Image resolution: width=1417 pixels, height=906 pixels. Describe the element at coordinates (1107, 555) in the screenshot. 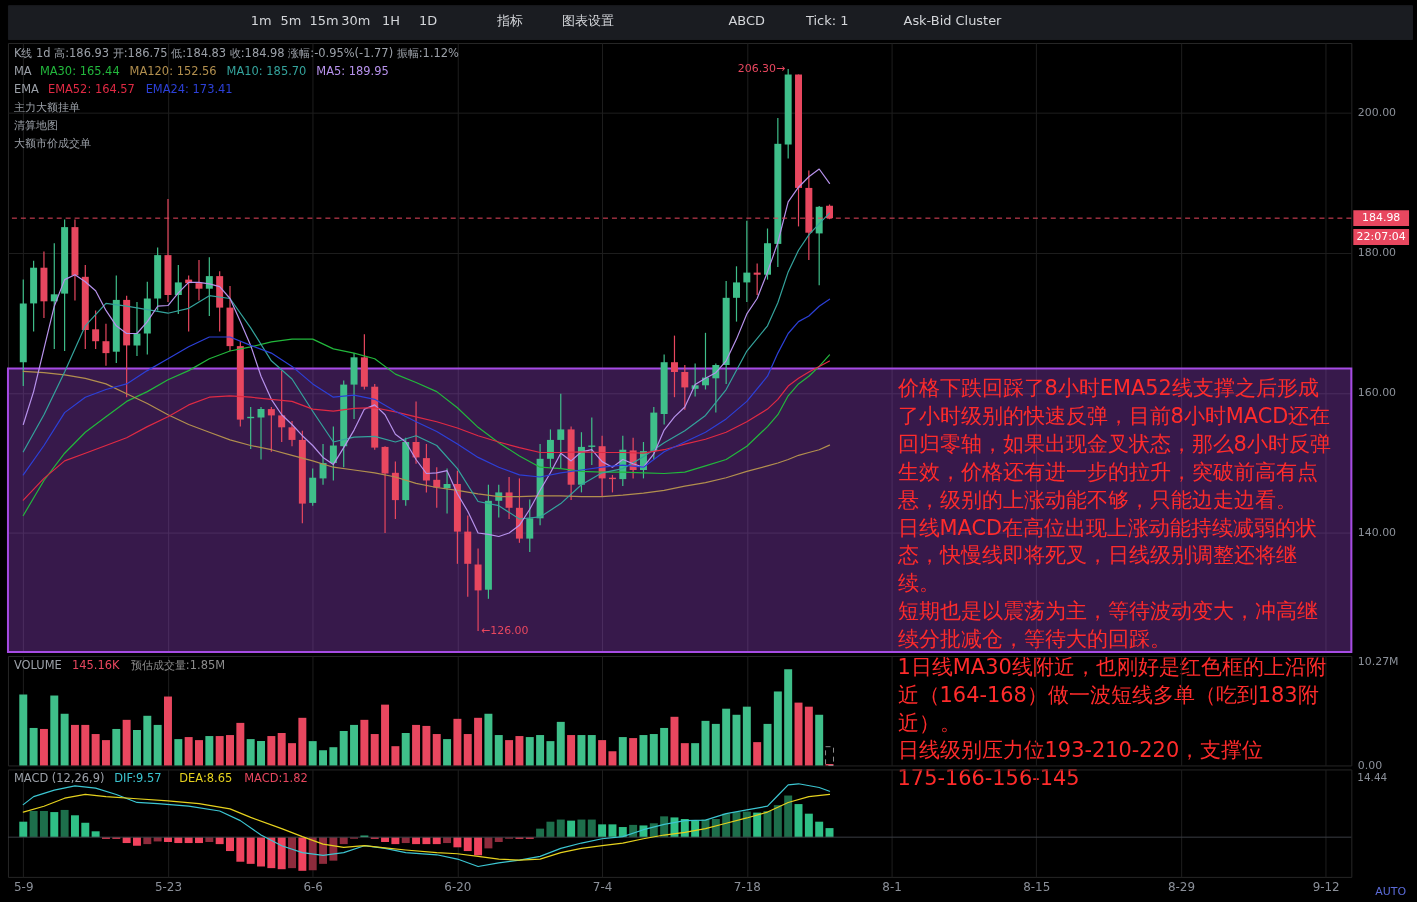

I see `annotation: 日线MACD在高位出现上涨动能持续减弱的状态，快慢线即将死叉，日线级别调整还将继续。` at that location.